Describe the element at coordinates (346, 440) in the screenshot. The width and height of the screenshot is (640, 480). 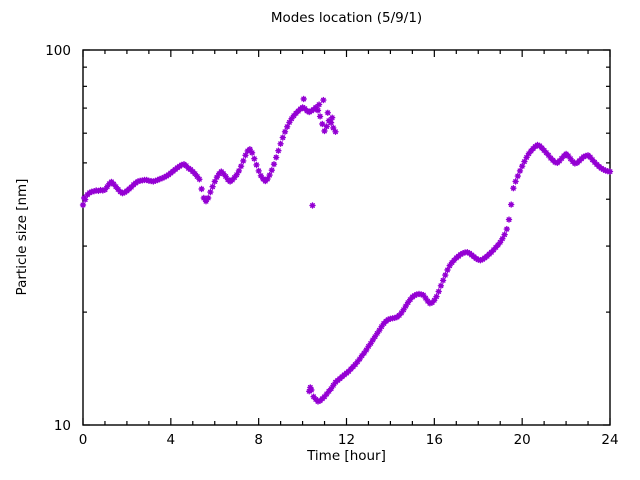
I see `x-tick-label: 12` at that location.